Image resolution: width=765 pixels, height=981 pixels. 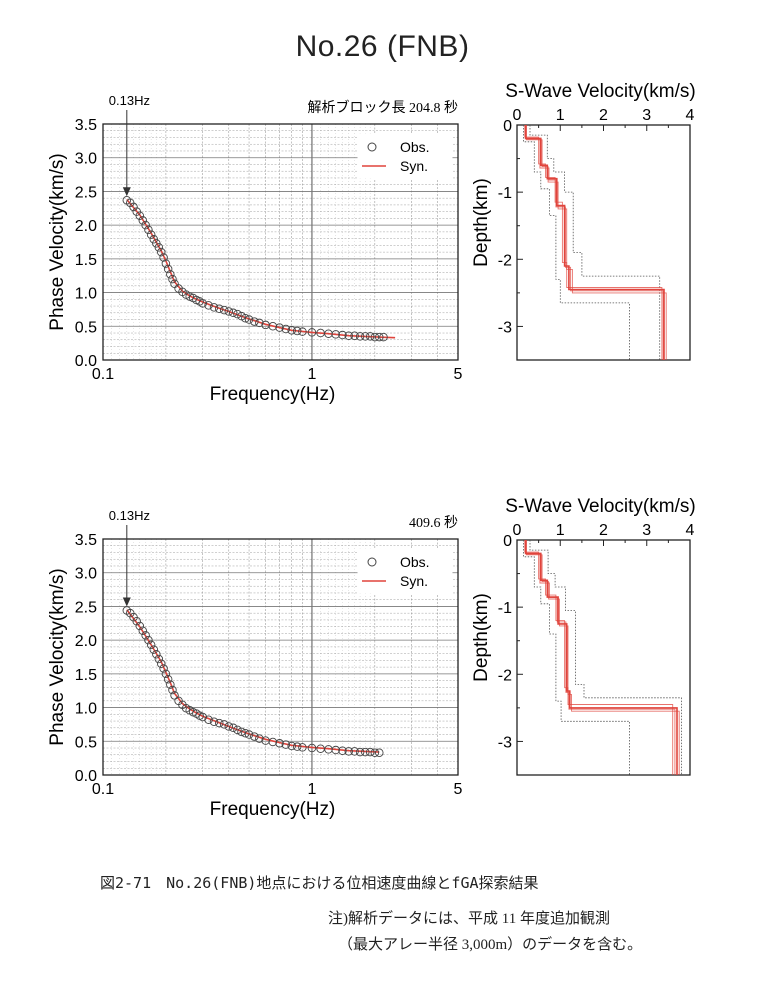 What do you see at coordinates (86, 574) in the screenshot?
I see `y-tick-label: 3.0` at bounding box center [86, 574].